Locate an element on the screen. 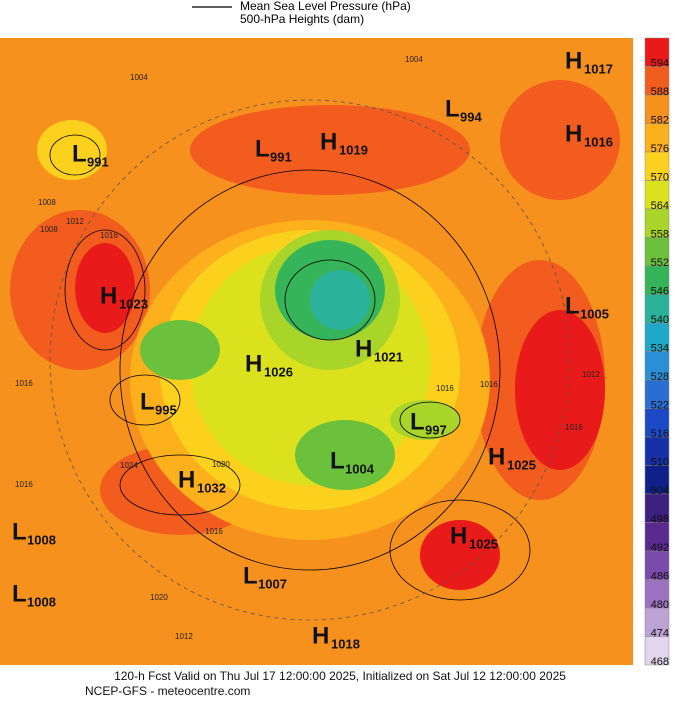 The width and height of the screenshot is (681, 705). colorbar-label: 570 is located at coordinates (660, 178).